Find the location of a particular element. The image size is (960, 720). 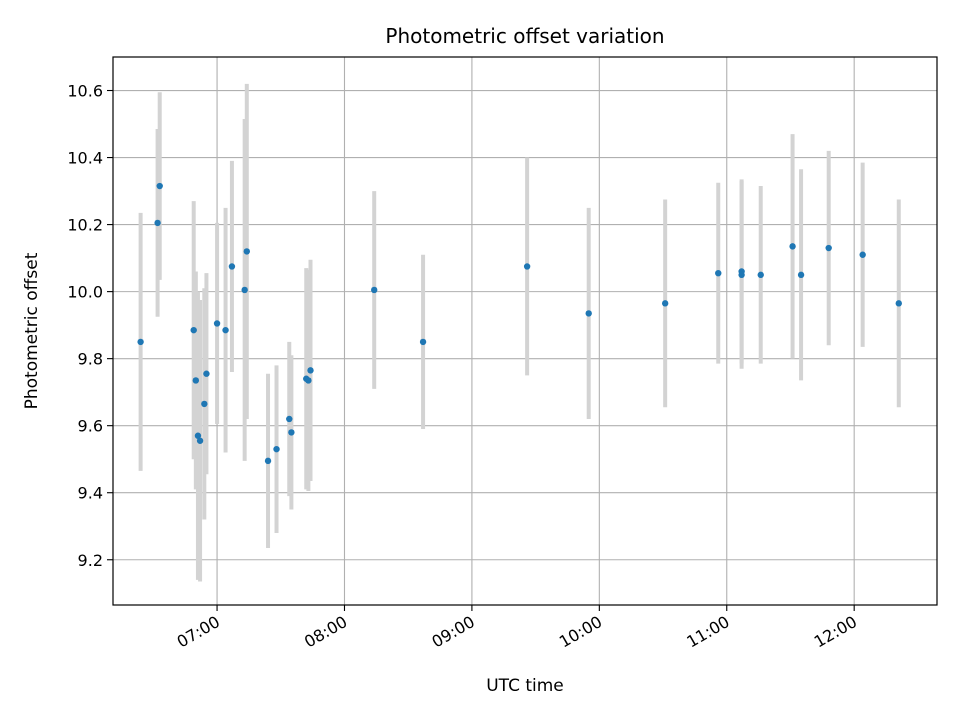

y-tick-label: 10.6 is located at coordinates (85, 91).